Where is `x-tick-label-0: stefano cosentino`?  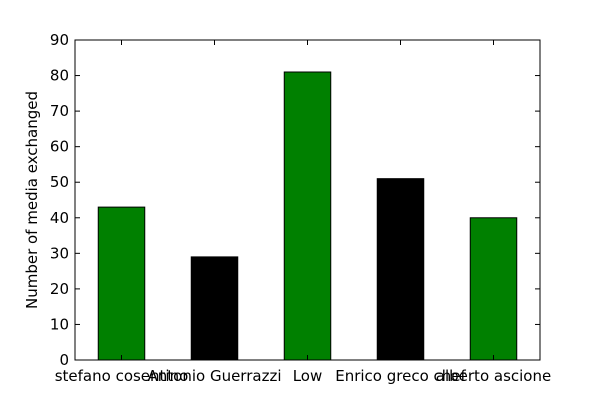
x-tick-label-0: stefano cosentino is located at coordinates (122, 376).